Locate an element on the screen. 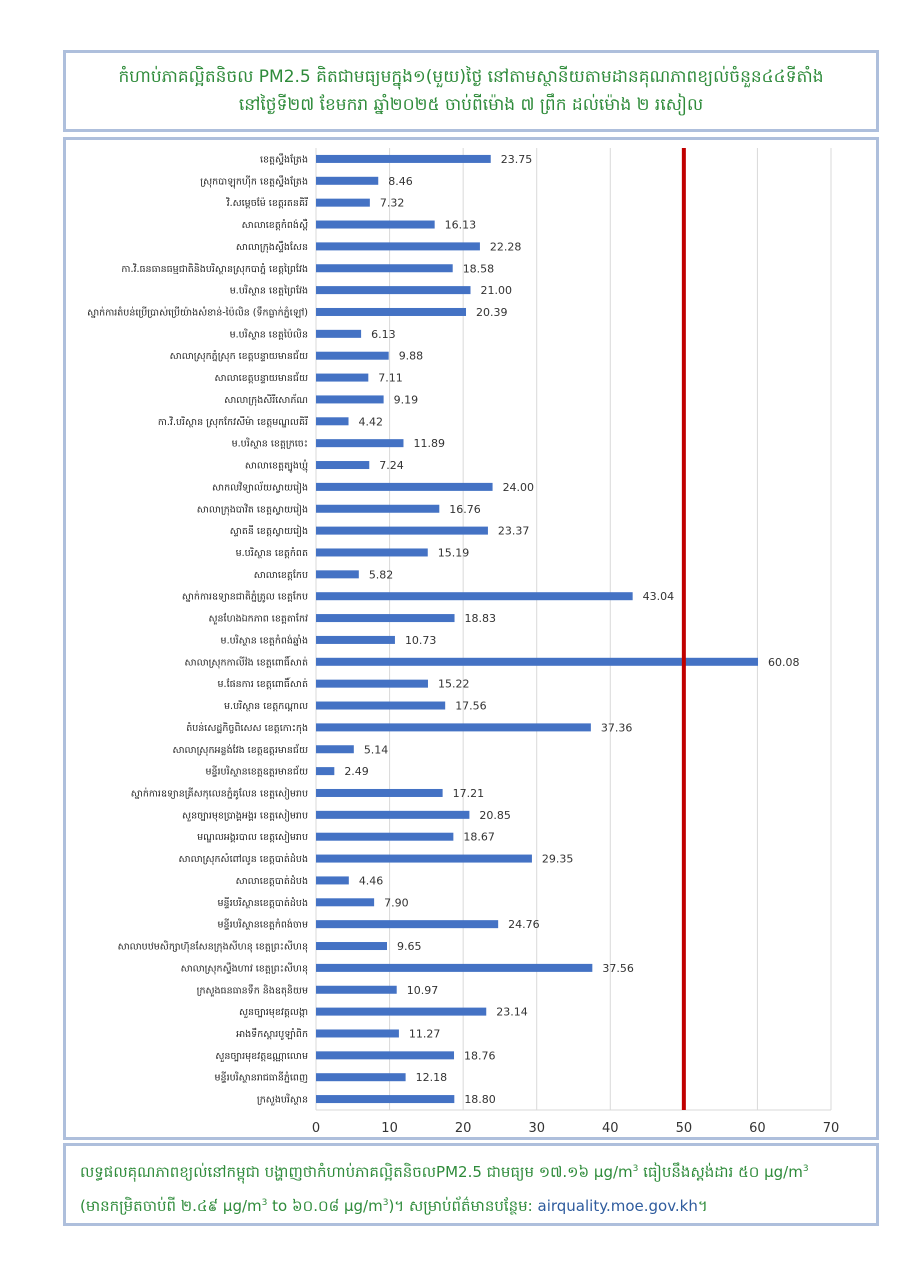 The image size is (905, 1280). value-label: 12.18 is located at coordinates (432, 1077).